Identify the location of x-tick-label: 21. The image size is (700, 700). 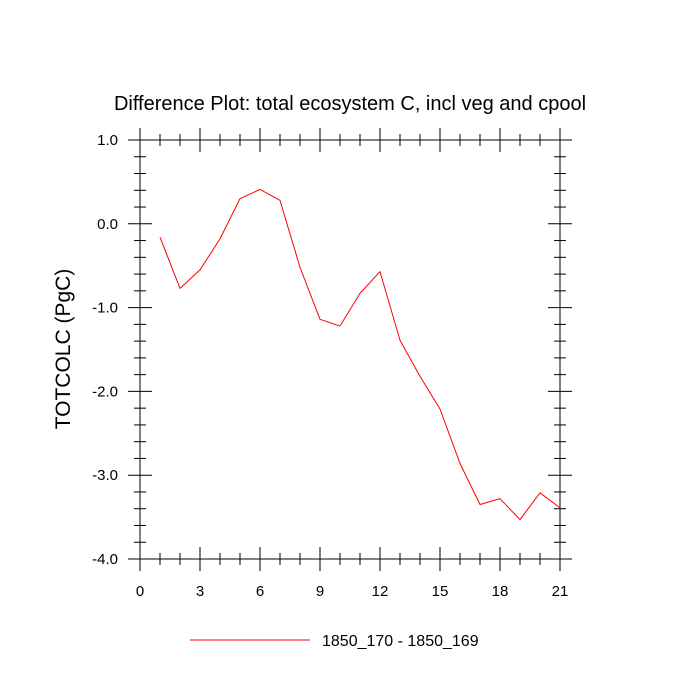
(560, 591).